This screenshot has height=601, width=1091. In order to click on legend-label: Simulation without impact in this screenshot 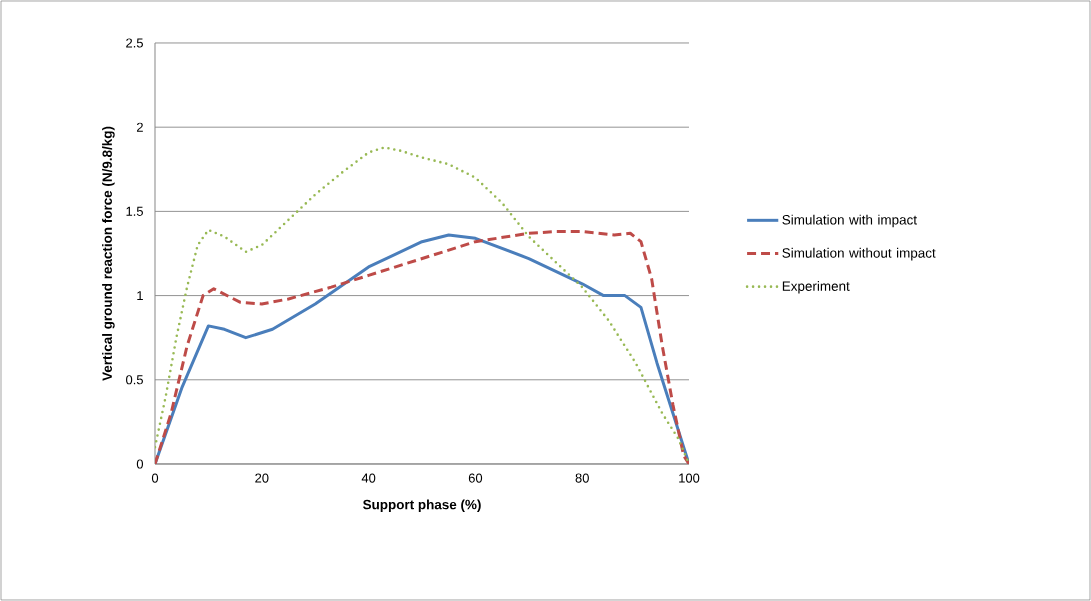, I will do `click(859, 254)`.